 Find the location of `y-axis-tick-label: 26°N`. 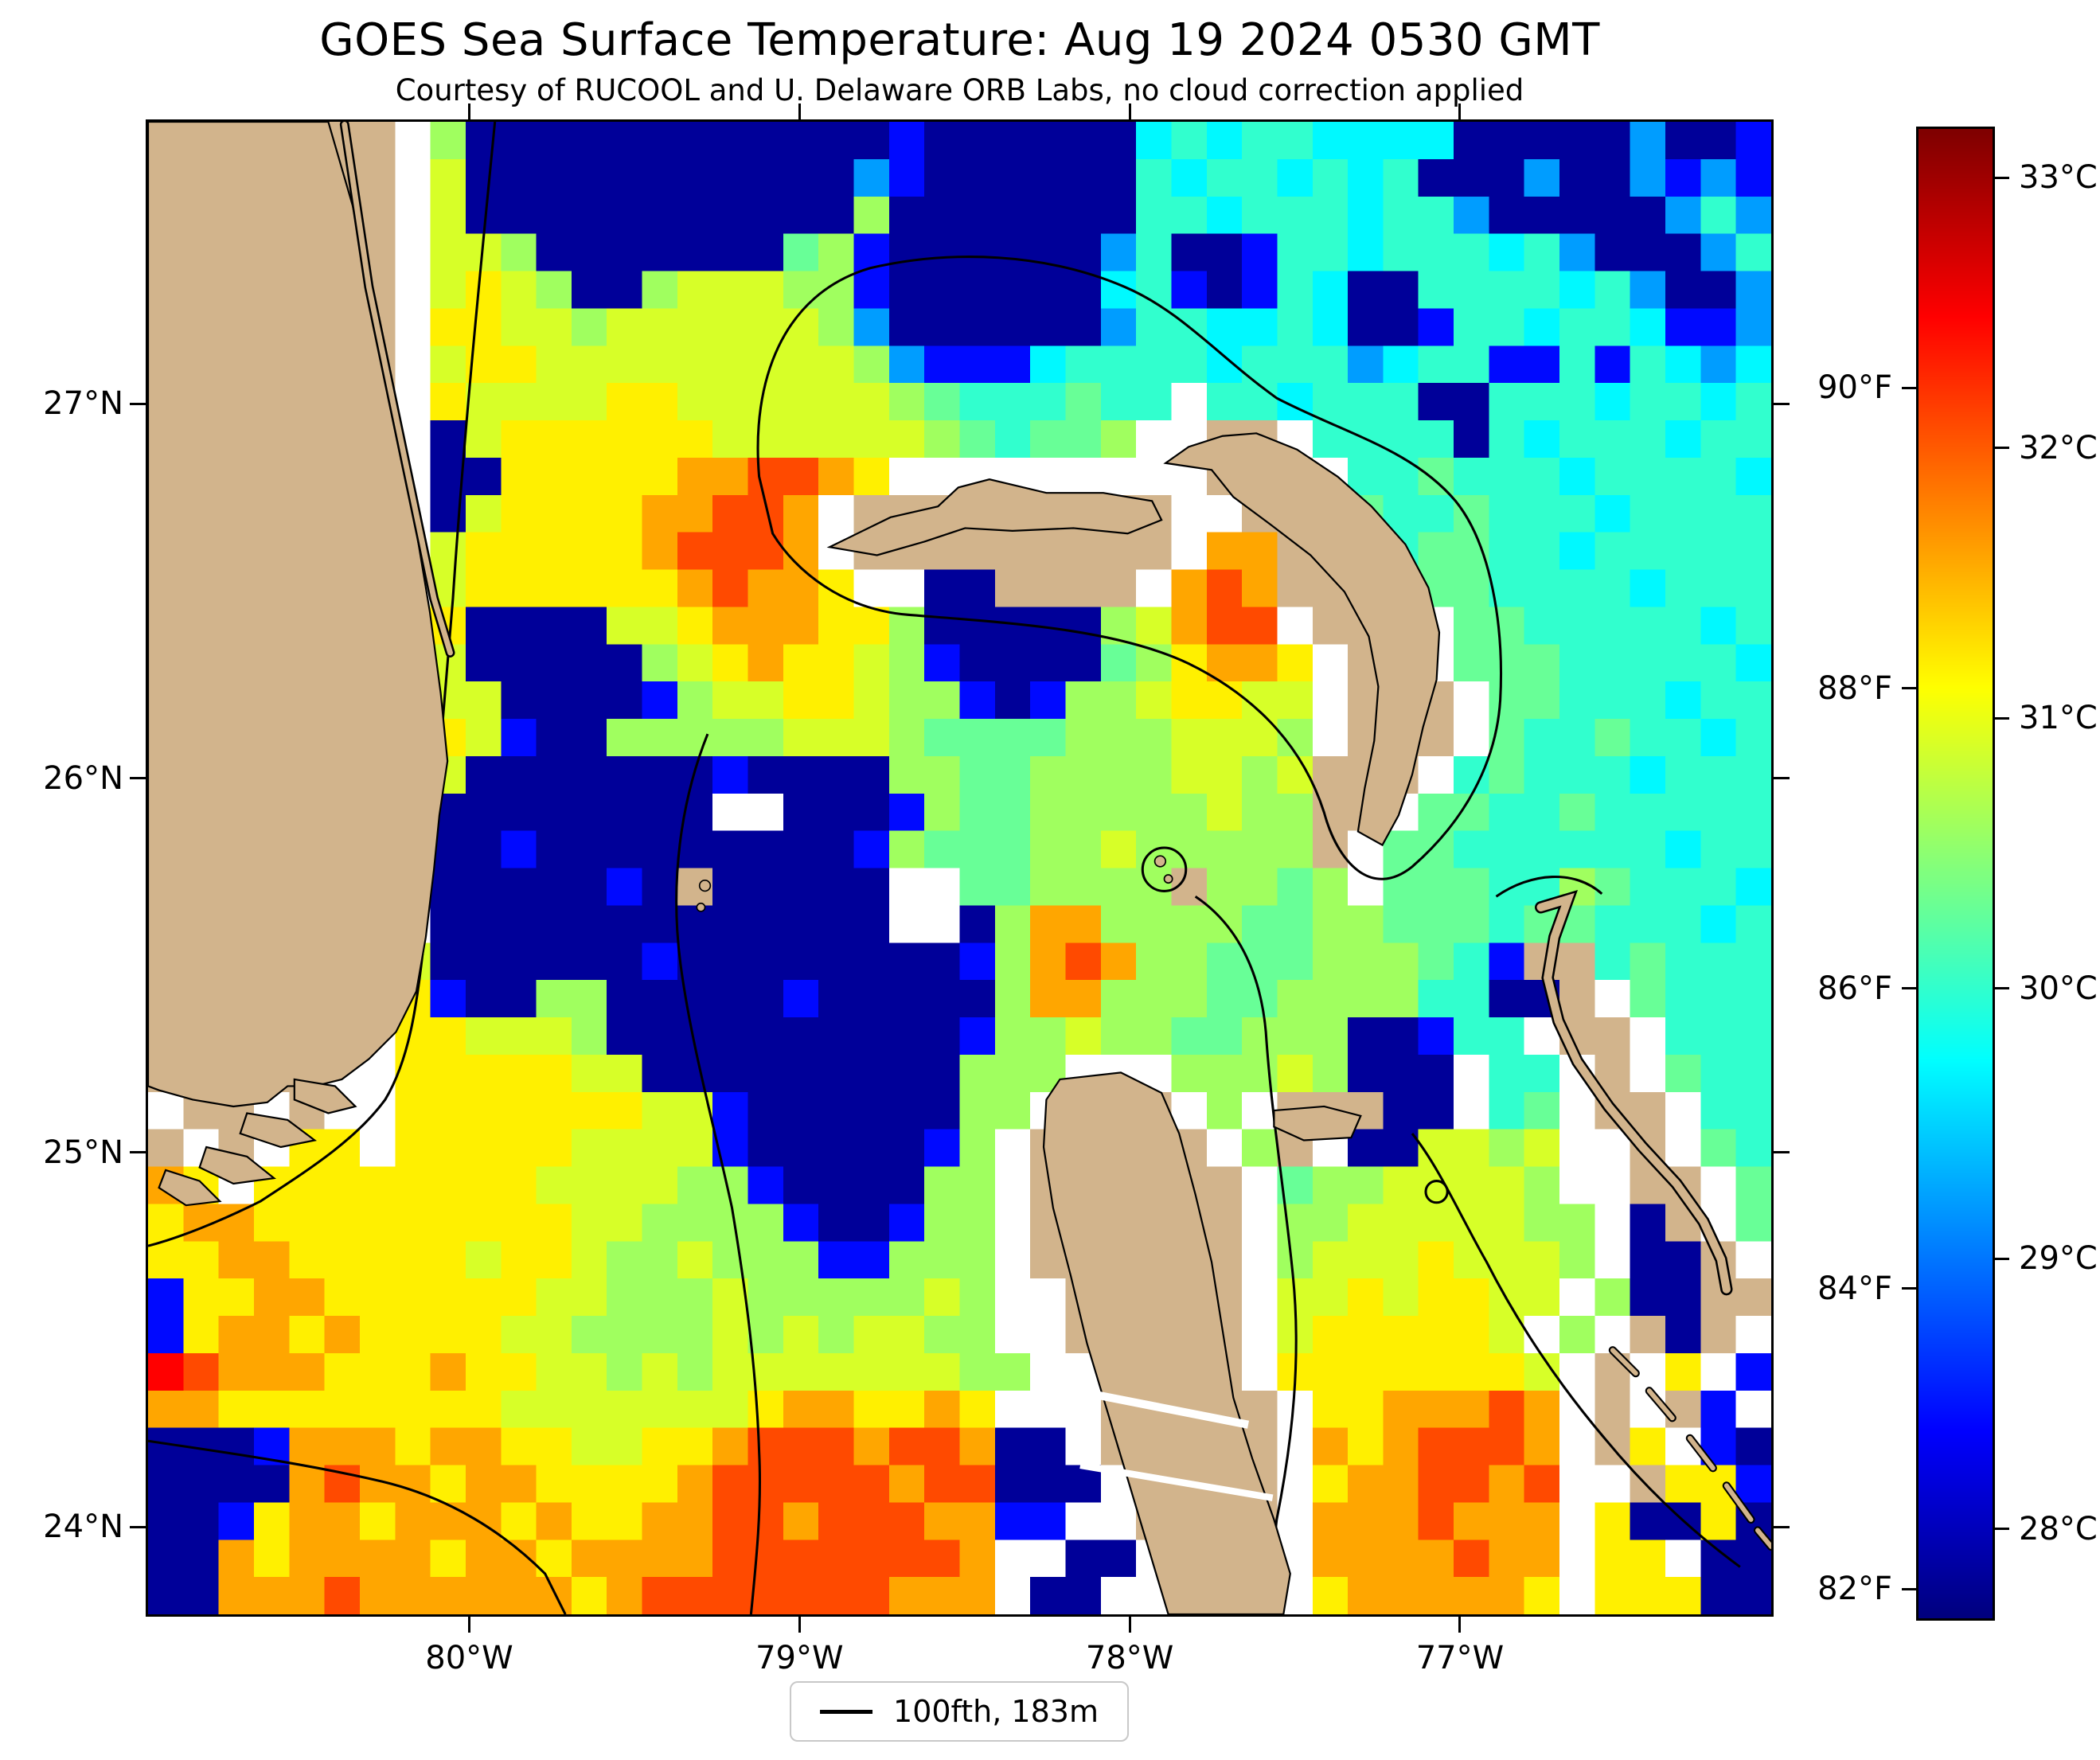

y-axis-tick-label: 26°N is located at coordinates (83, 778).